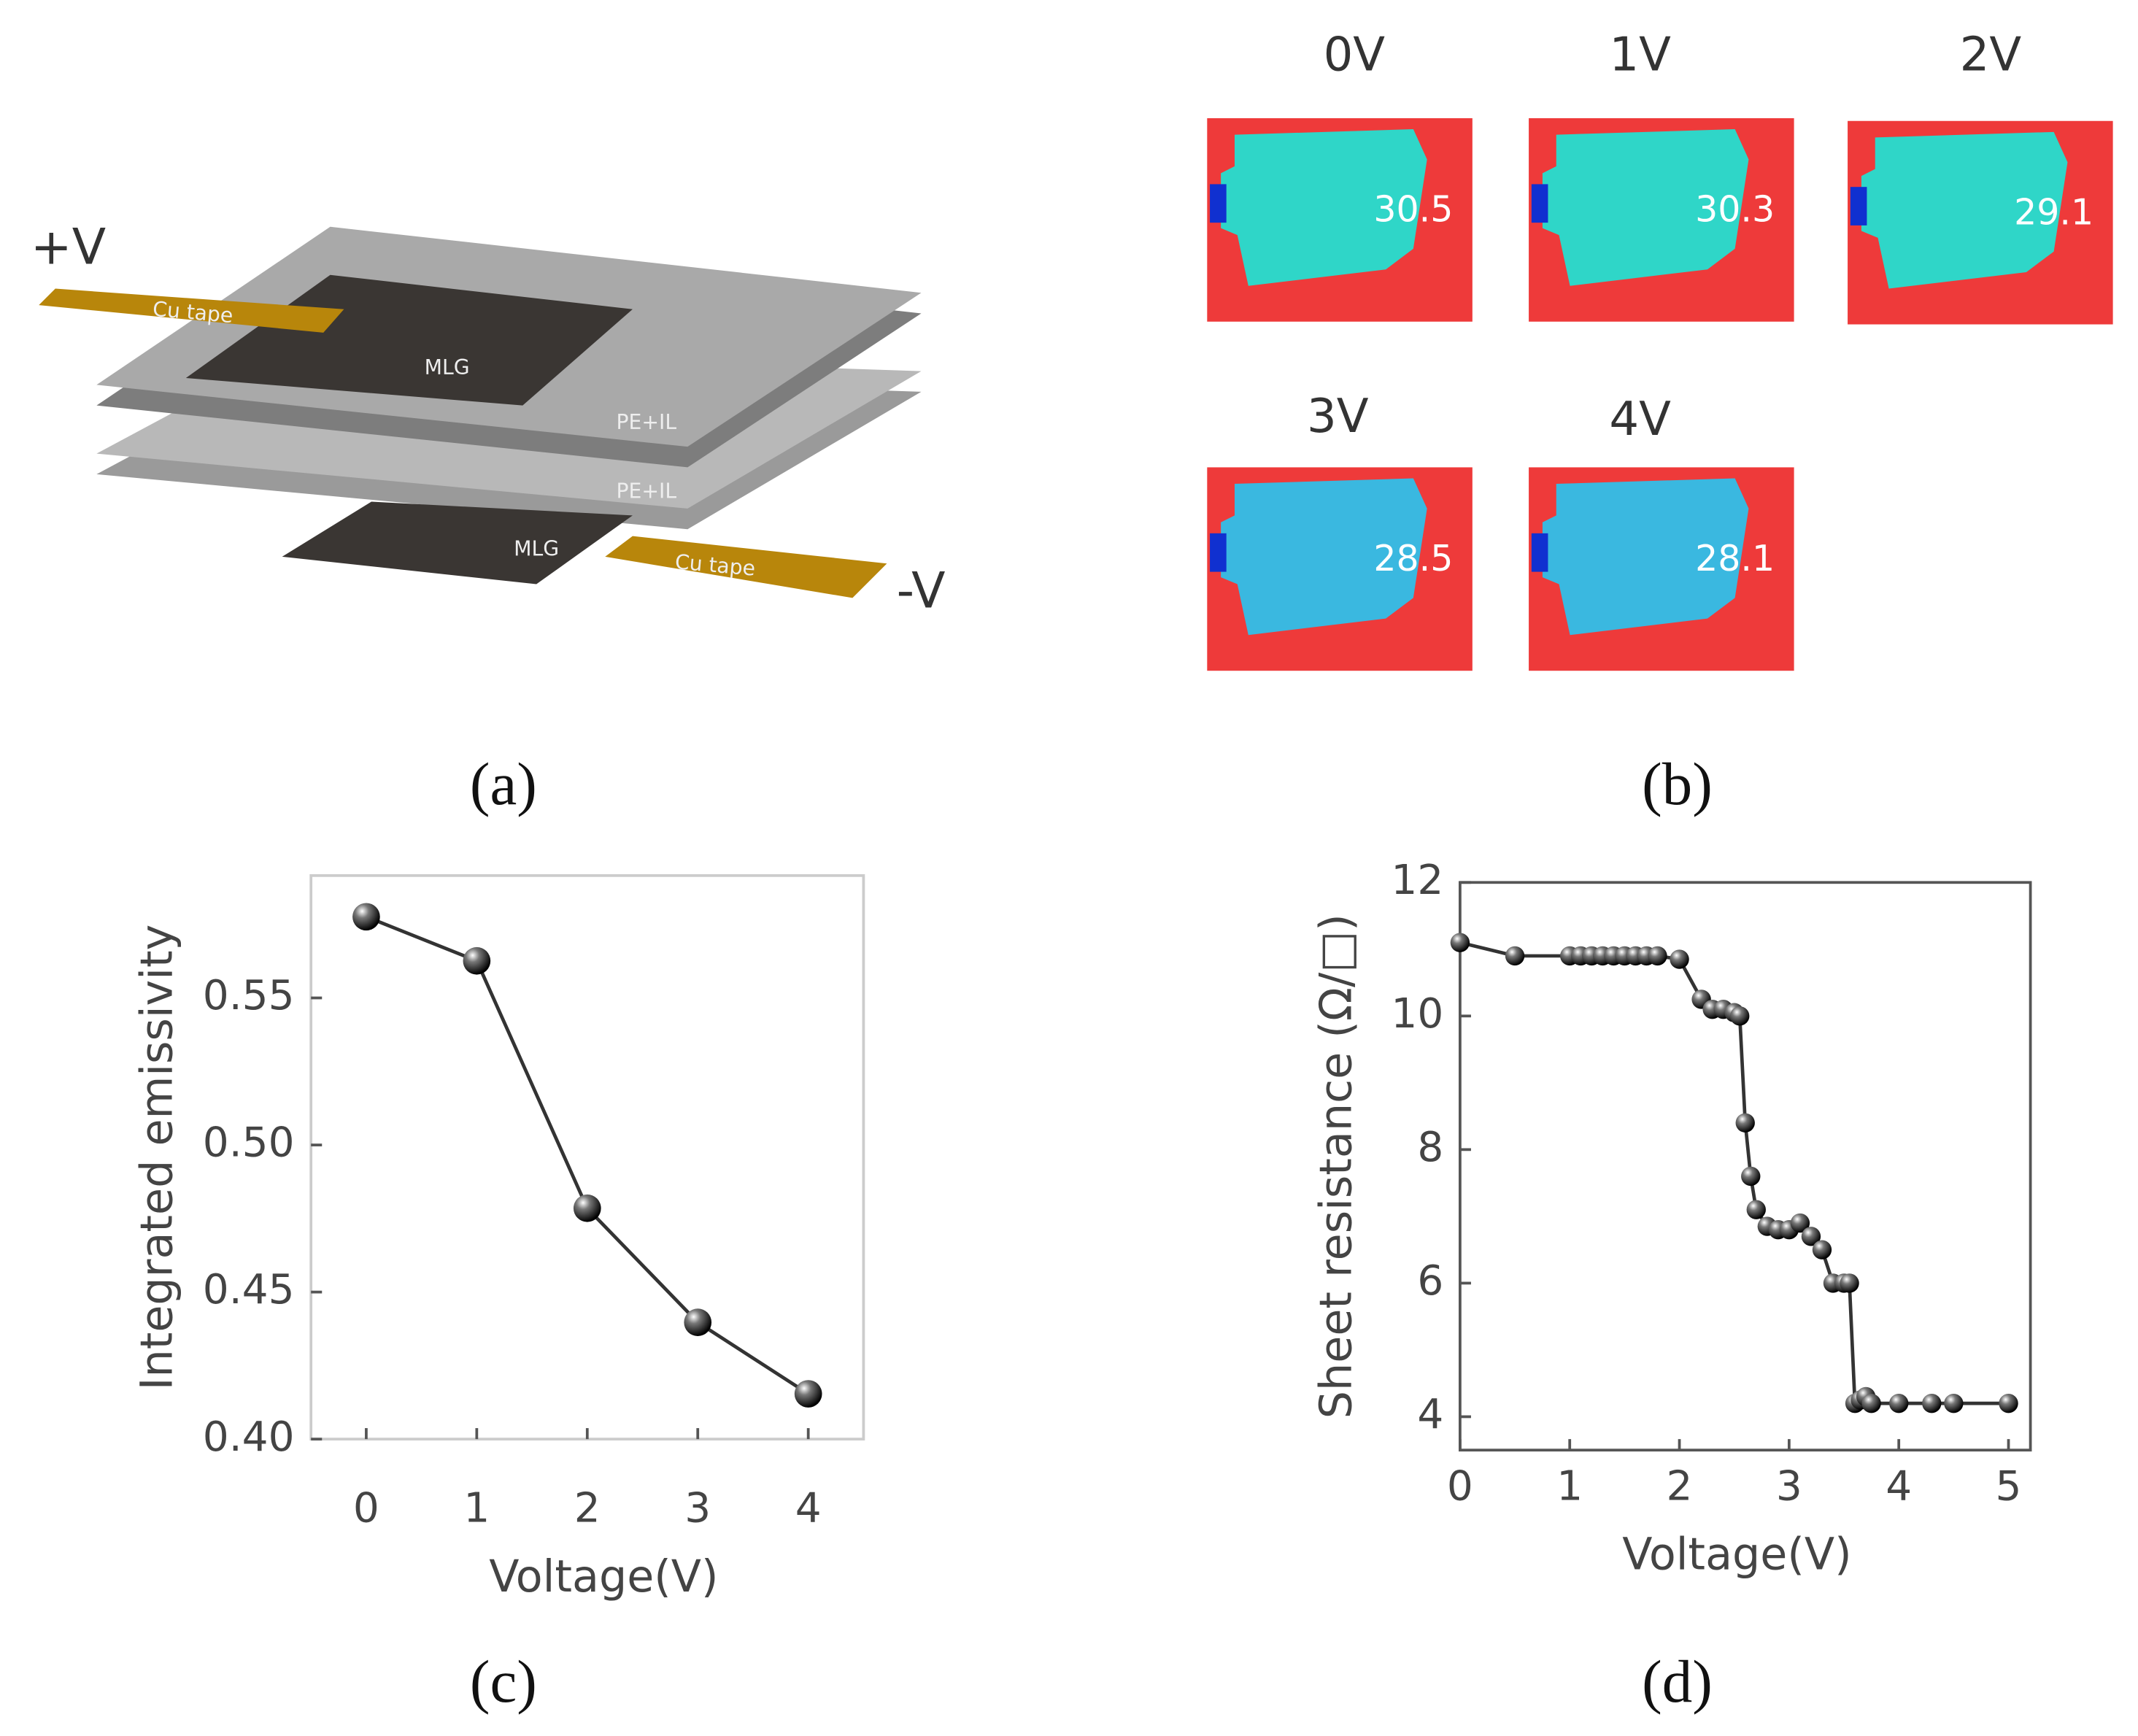 This screenshot has height=1736, width=2138. I want to click on y-tick-label: 4, so click(1430, 1414).